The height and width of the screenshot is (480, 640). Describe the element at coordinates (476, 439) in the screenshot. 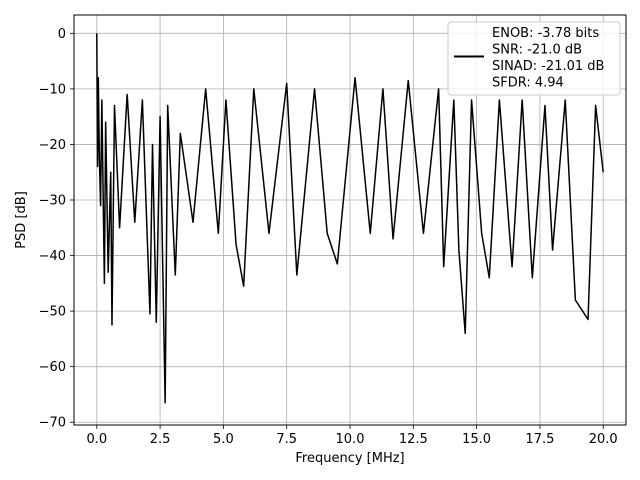

I see `x-tick-label: 15.0` at that location.